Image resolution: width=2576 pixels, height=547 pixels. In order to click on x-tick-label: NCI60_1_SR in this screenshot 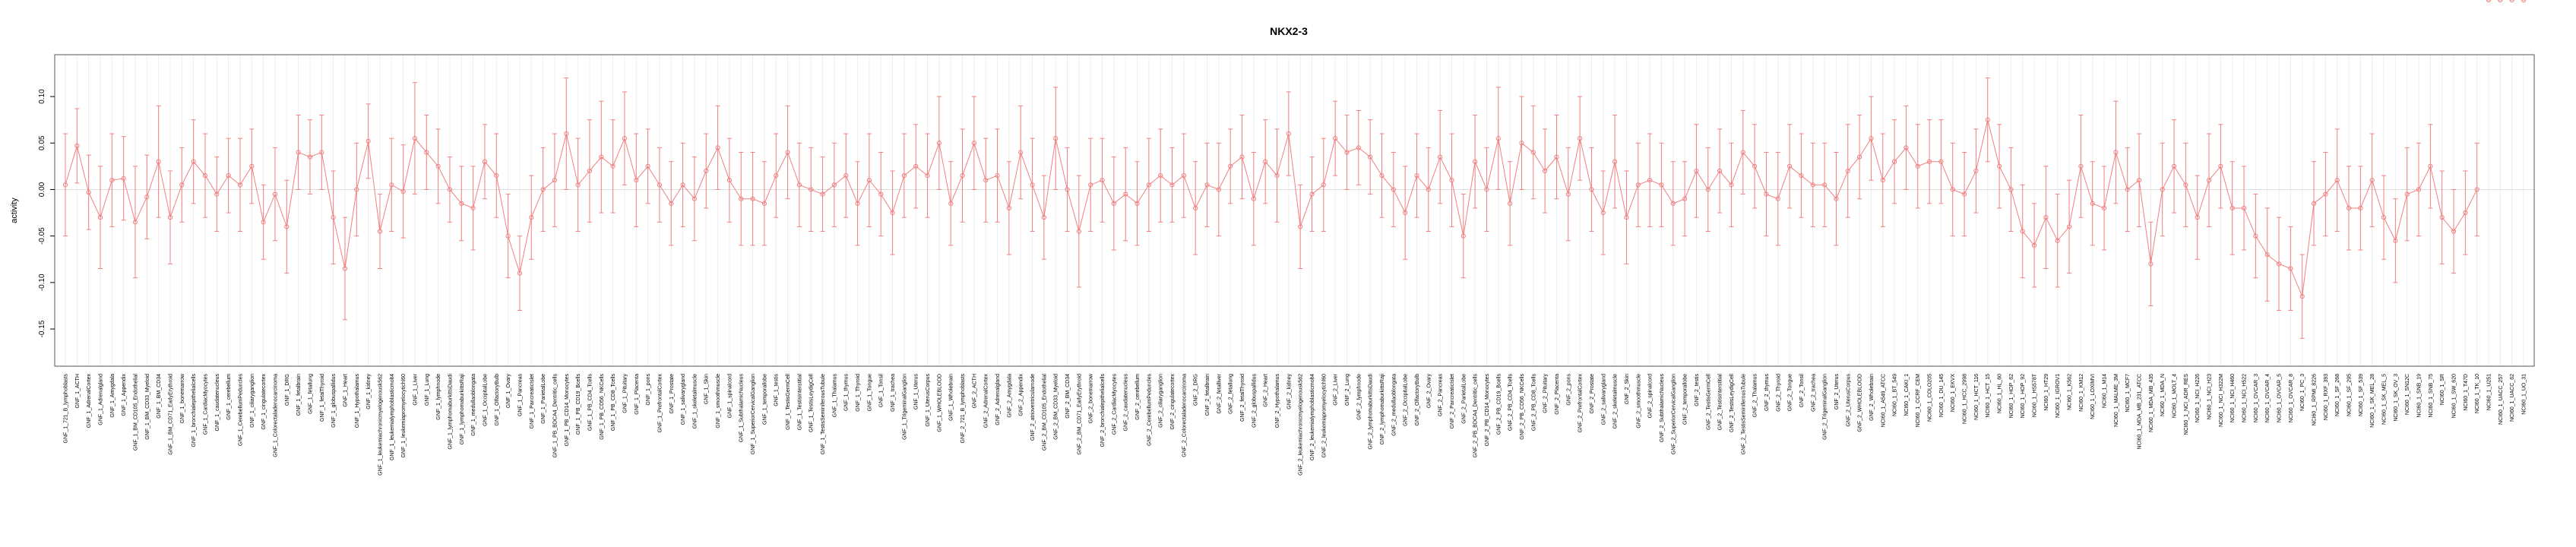, I will do `click(2442, 389)`.